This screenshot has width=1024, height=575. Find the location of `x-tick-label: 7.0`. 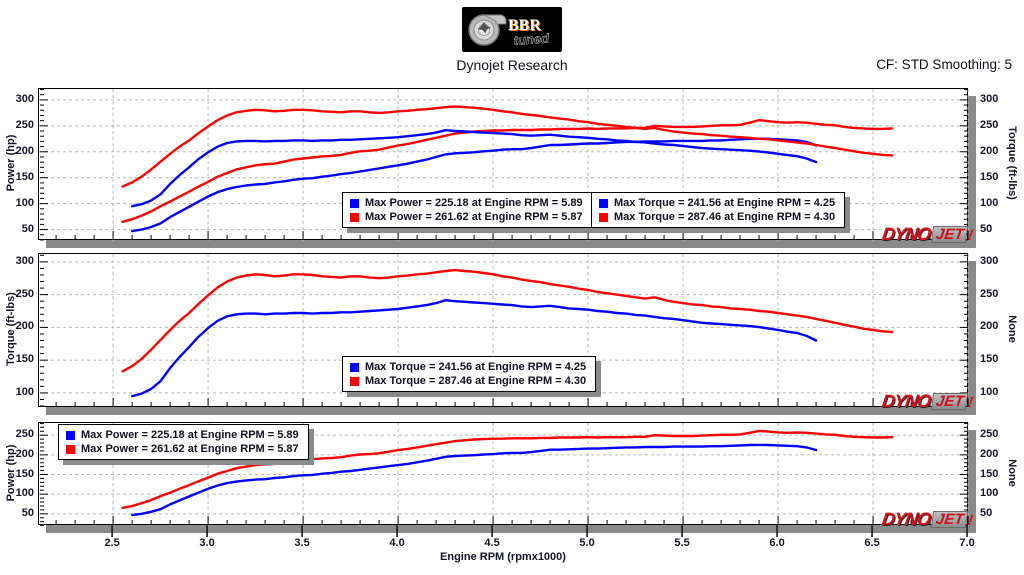

x-tick-label: 7.0 is located at coordinates (967, 543).